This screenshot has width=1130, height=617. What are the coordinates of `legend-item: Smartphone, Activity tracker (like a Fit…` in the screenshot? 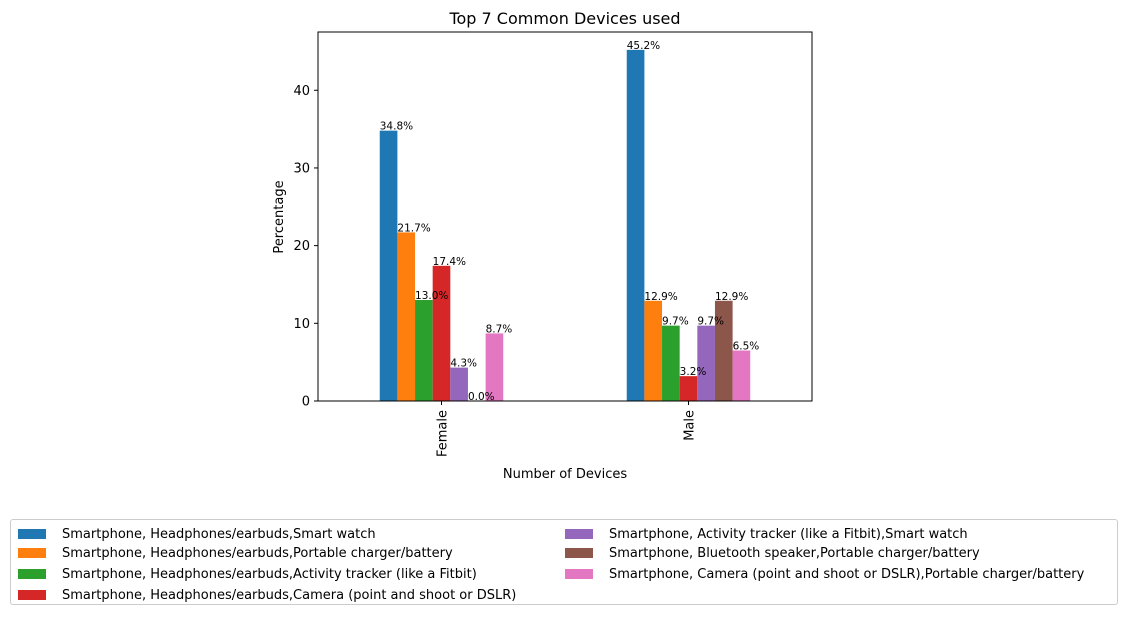 It's located at (766, 534).